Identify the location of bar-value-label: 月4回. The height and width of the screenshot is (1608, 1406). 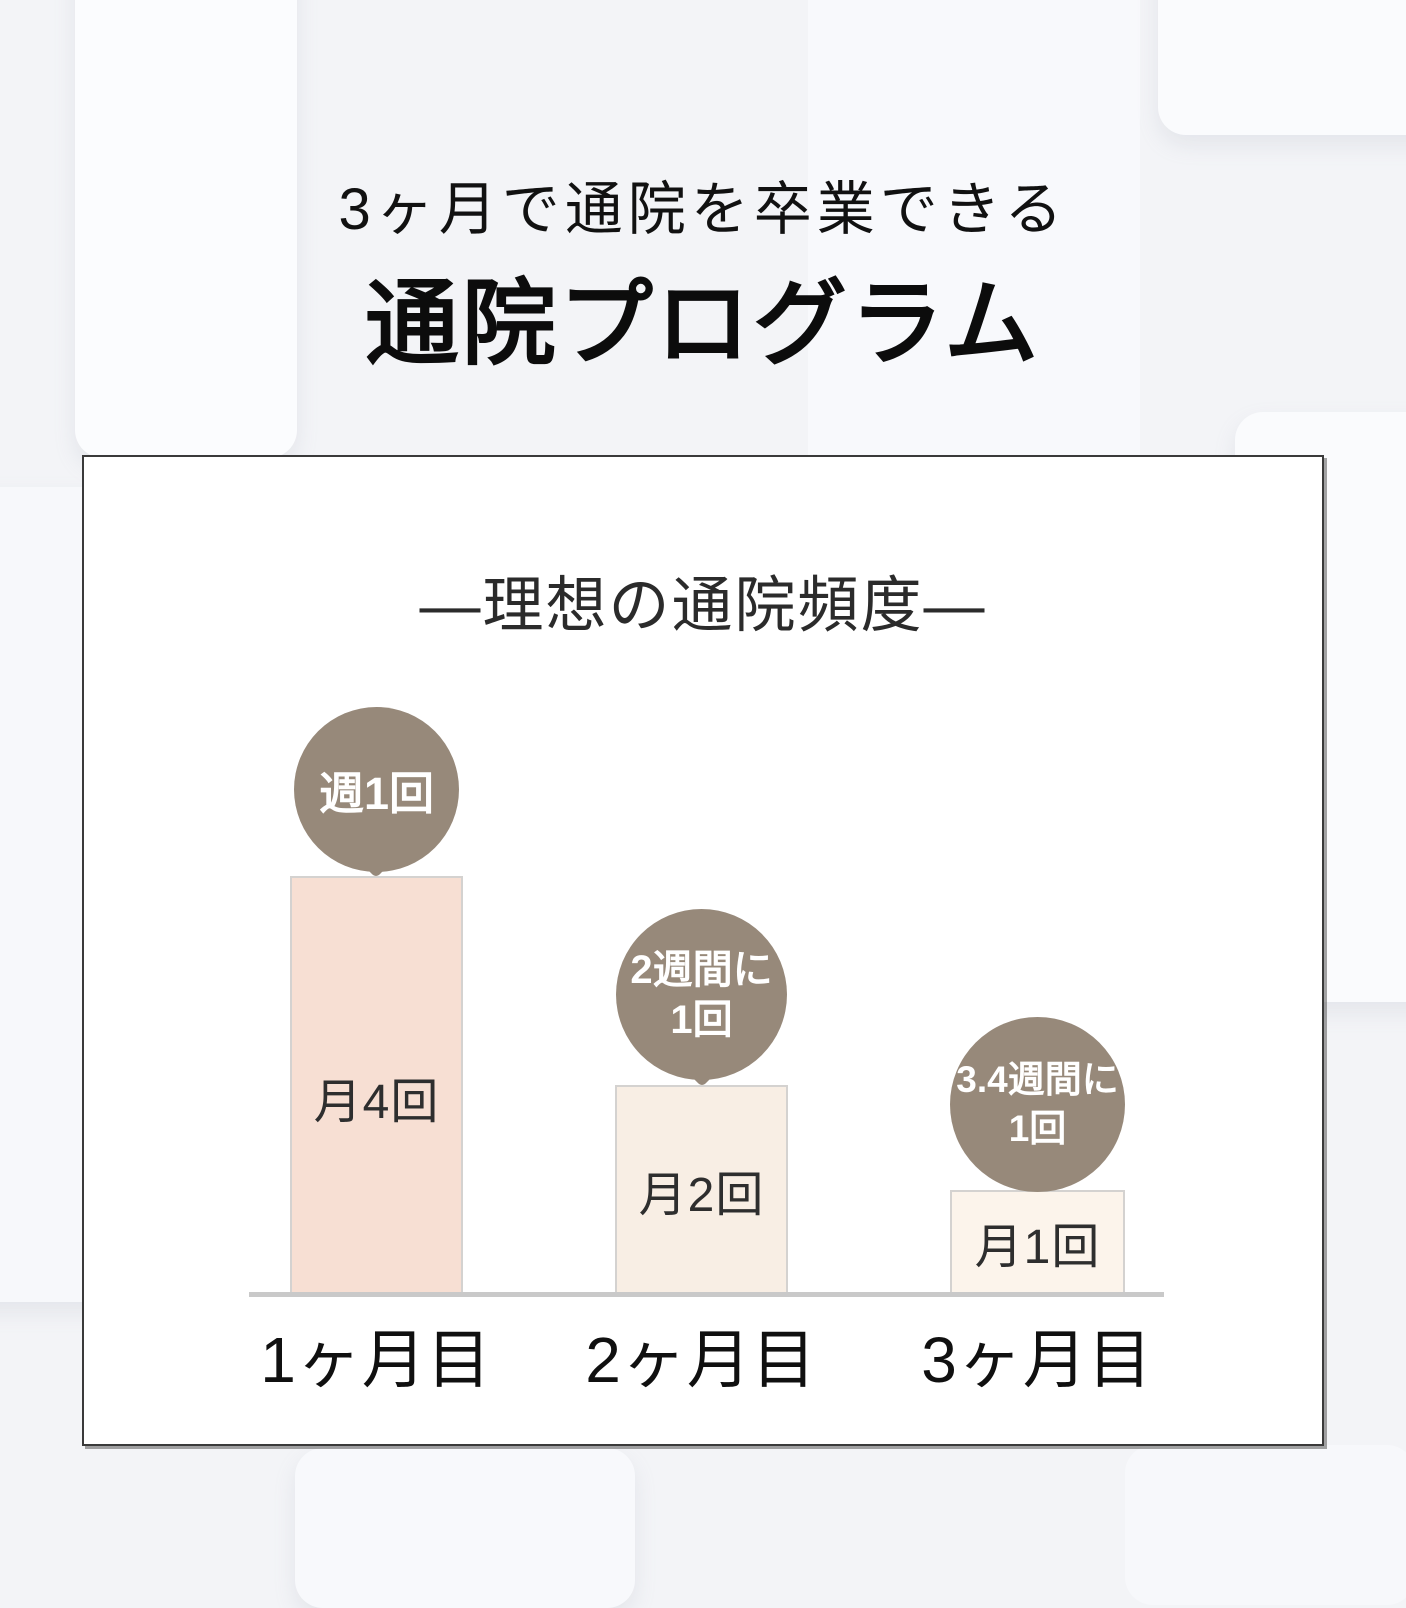
(376, 1102).